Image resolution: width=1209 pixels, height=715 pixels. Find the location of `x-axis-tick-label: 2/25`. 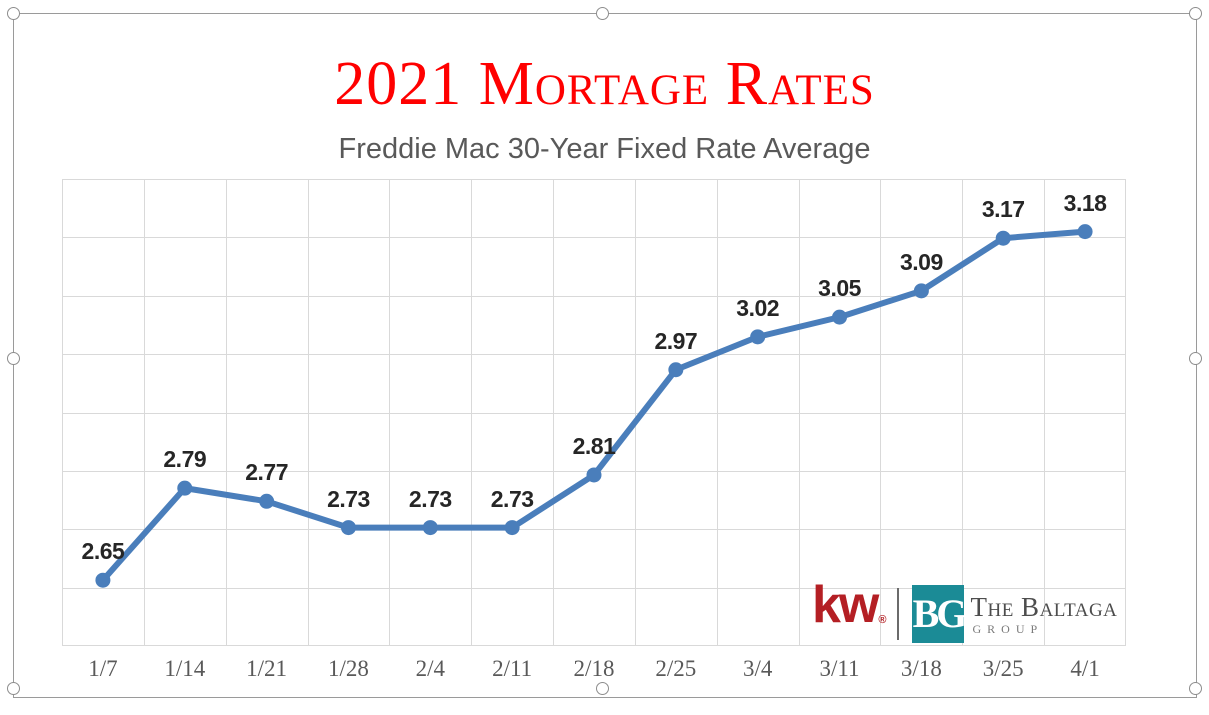

x-axis-tick-label: 2/25 is located at coordinates (676, 668).